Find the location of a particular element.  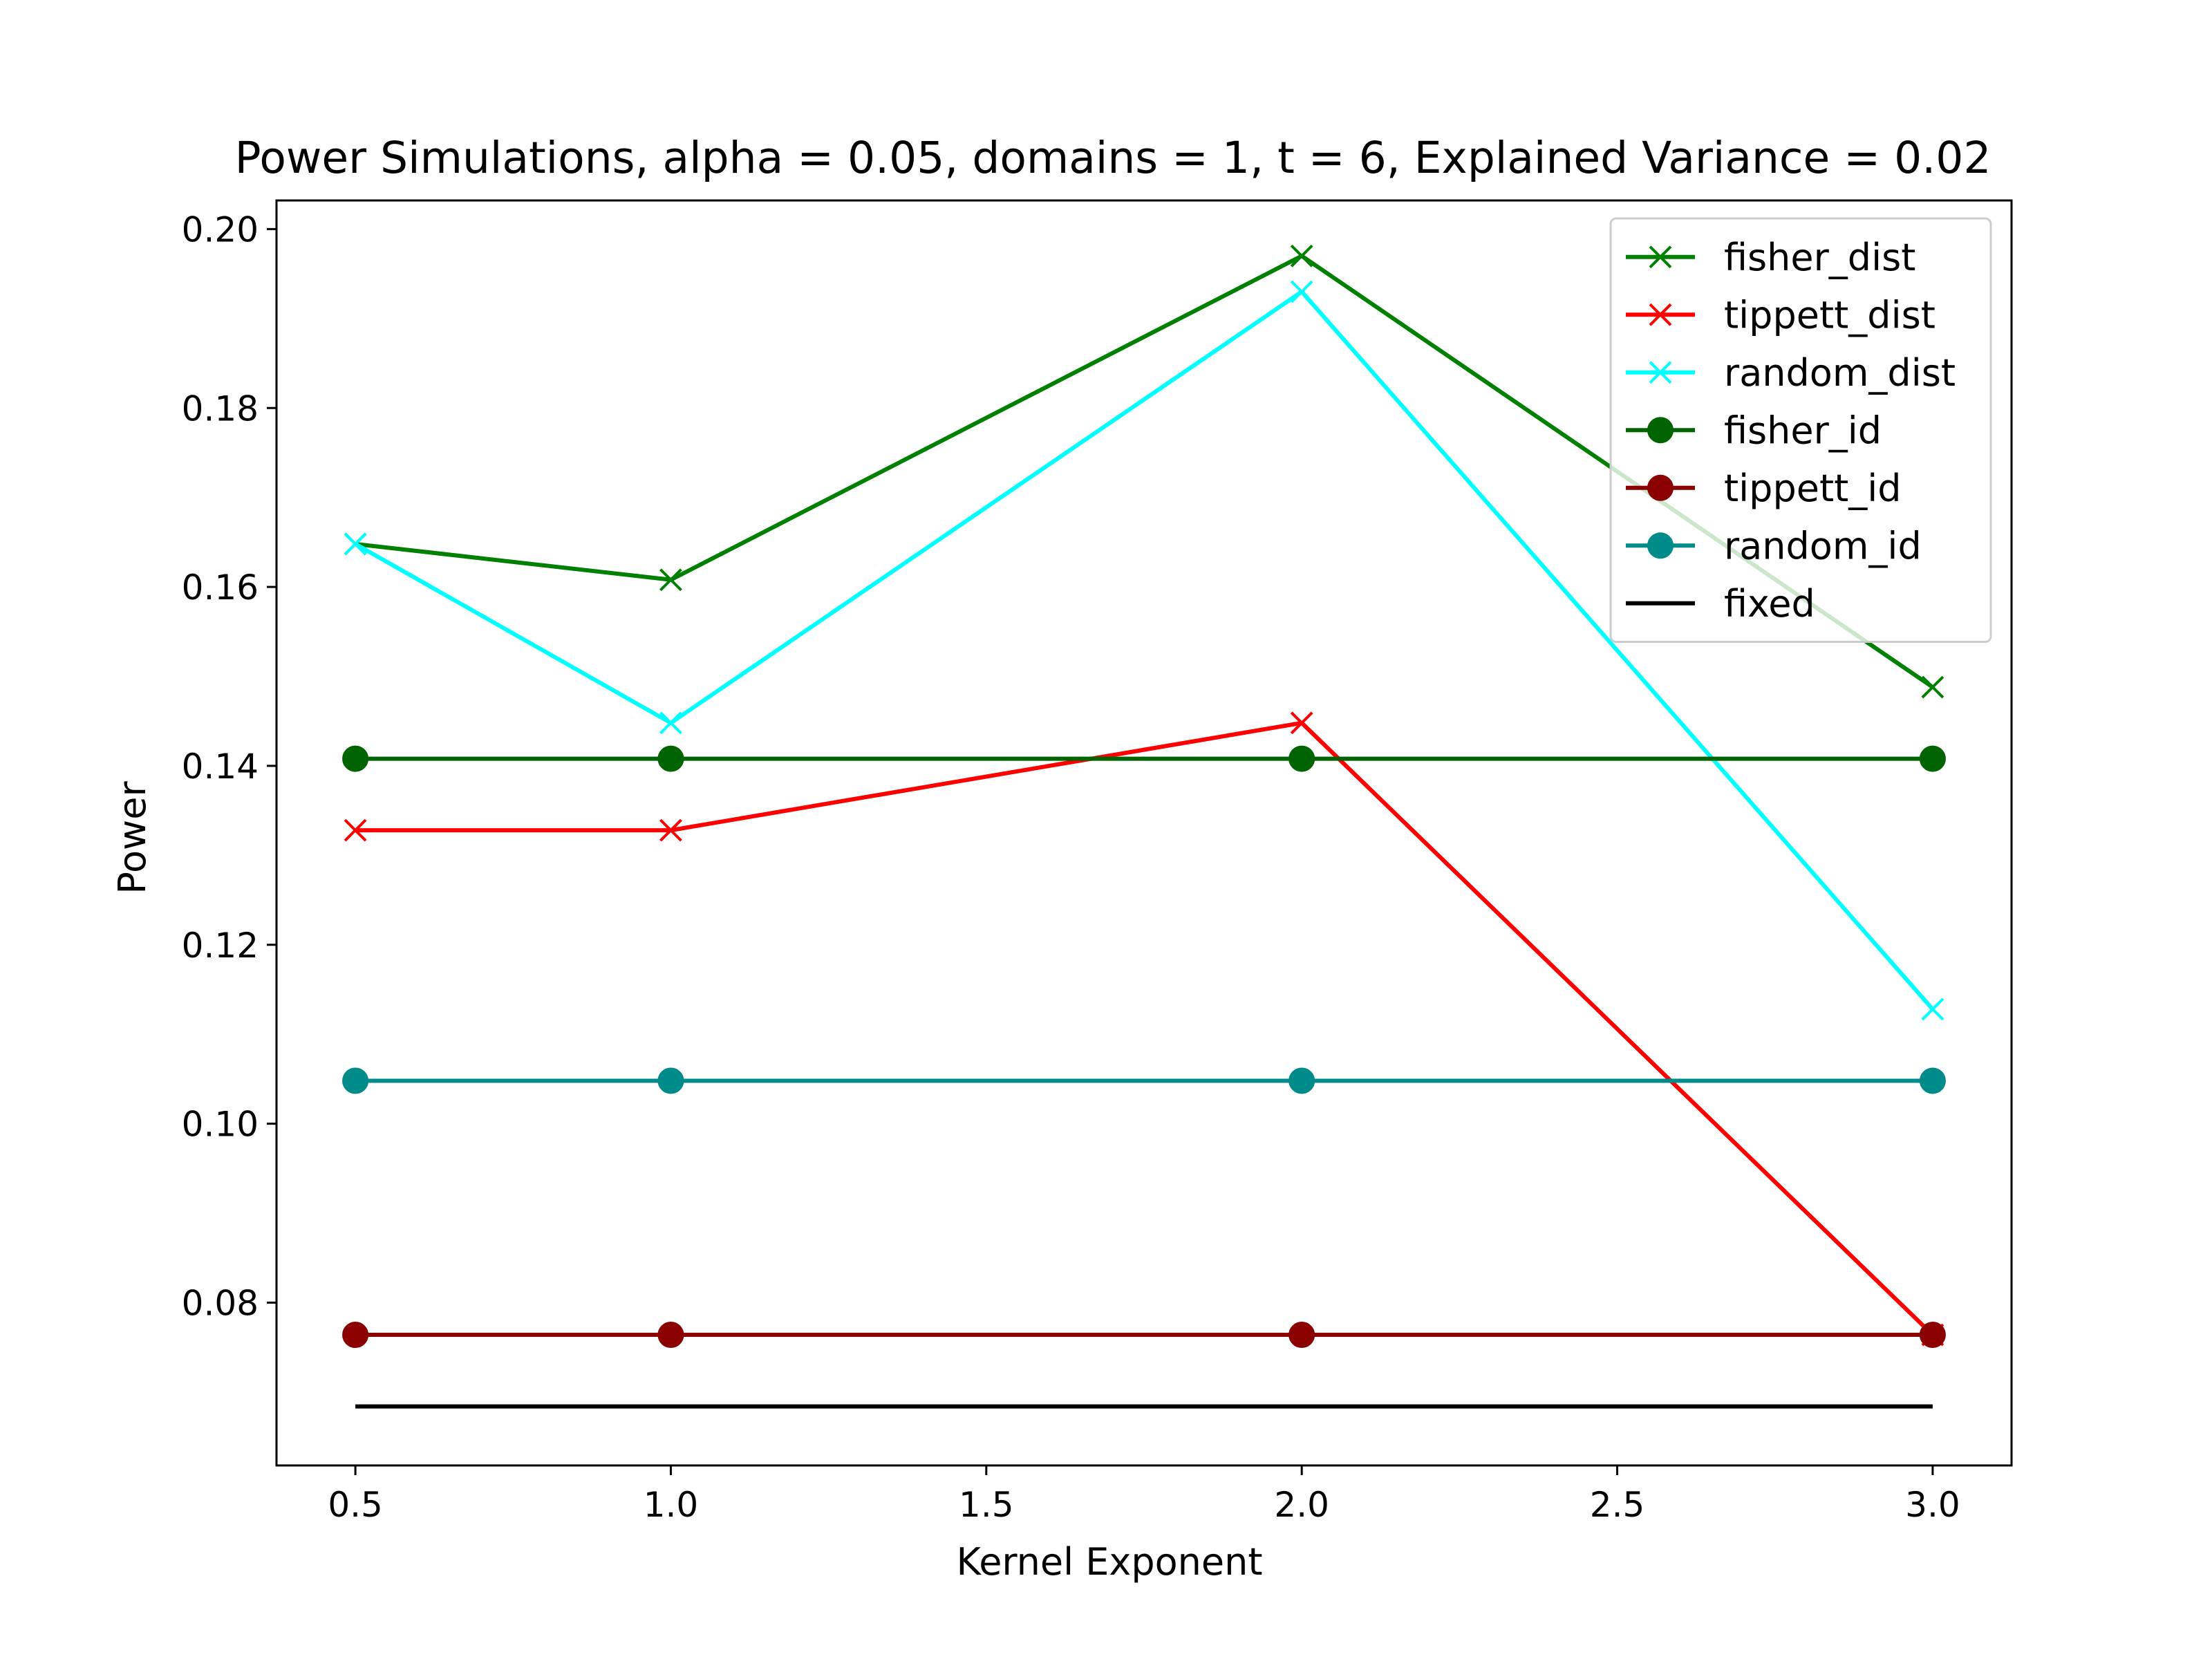

legend-entry-fisher_dist: fisher_dist is located at coordinates (1770, 257).